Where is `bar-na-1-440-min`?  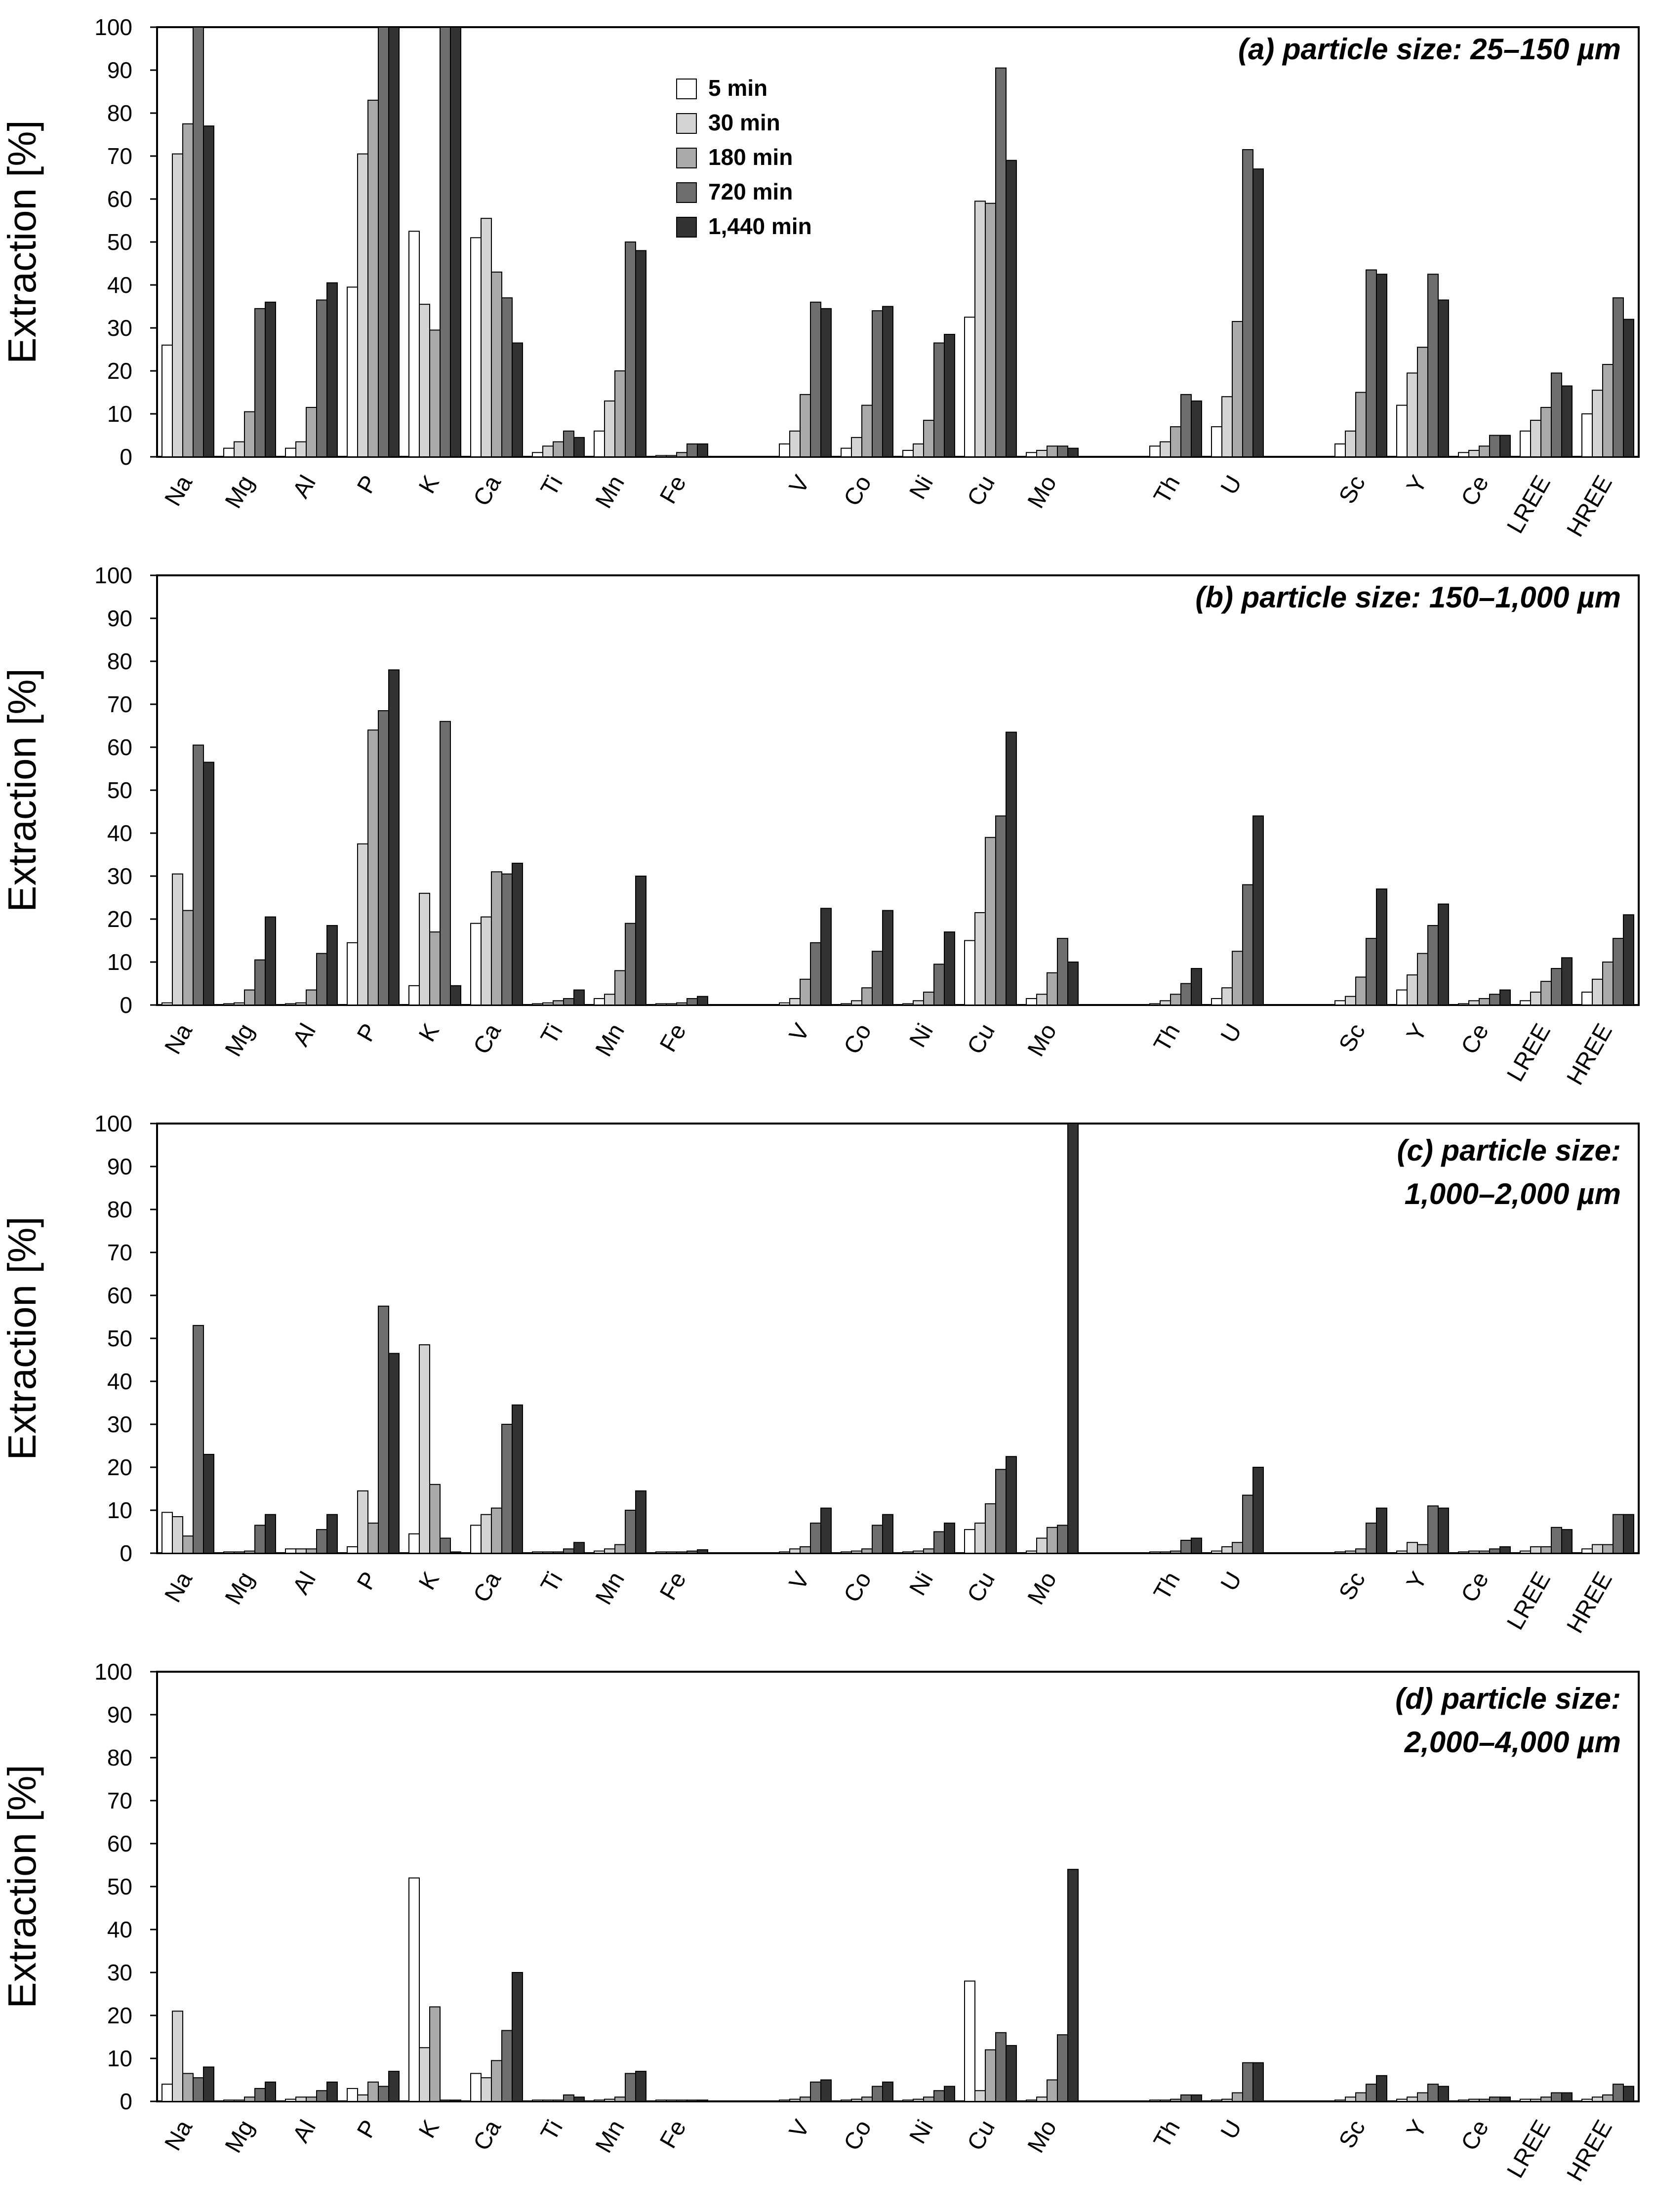 bar-na-1-440-min is located at coordinates (208, 883).